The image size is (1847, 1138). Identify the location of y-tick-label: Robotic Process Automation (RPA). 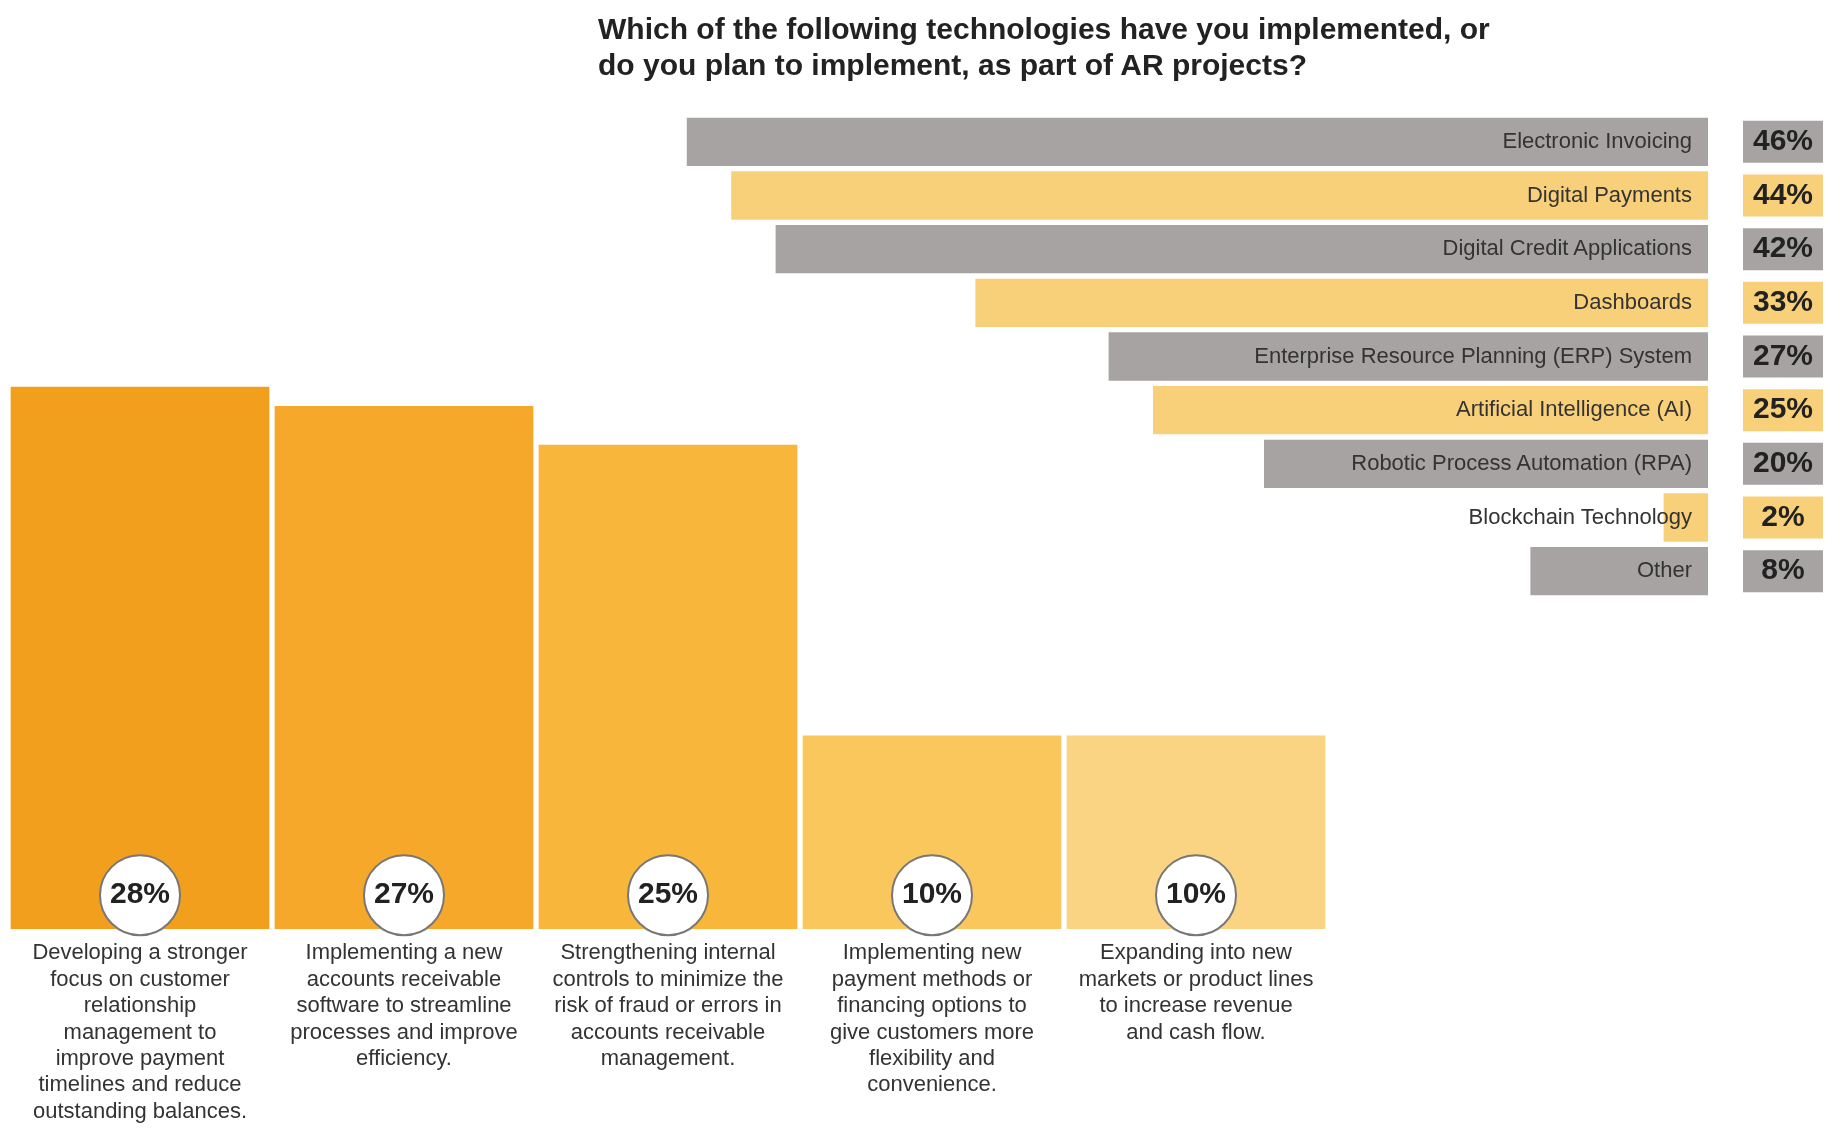
(1521, 462).